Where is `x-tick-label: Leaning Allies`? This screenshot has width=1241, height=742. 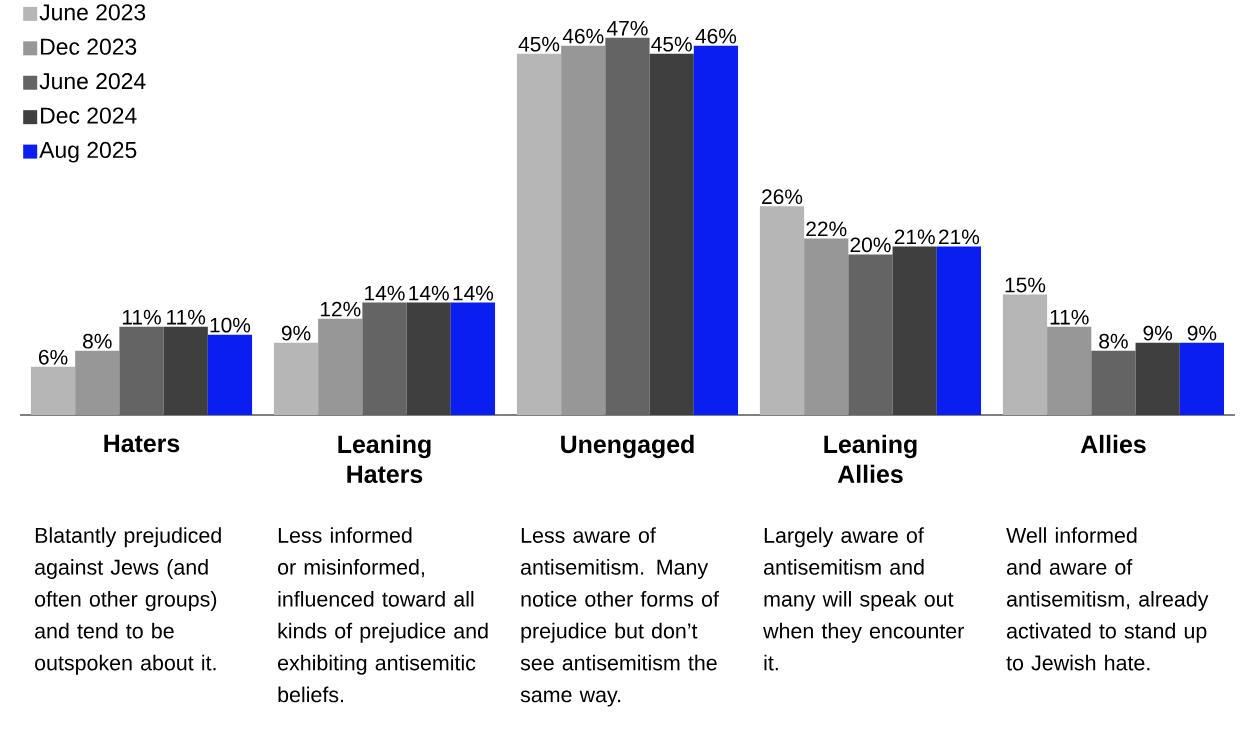
x-tick-label: Leaning Allies is located at coordinates (870, 459).